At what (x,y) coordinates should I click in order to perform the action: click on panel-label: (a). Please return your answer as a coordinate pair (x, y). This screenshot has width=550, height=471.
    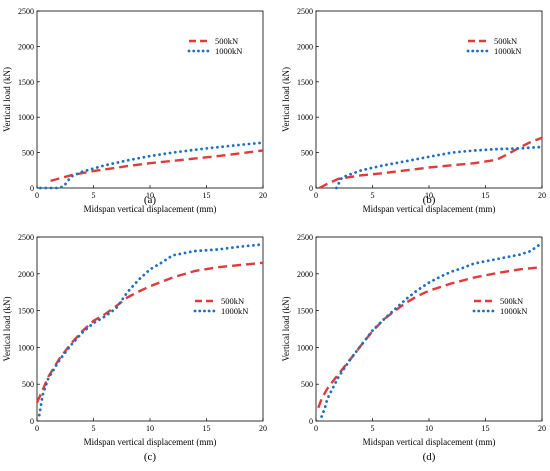
    Looking at the image, I should click on (150, 200).